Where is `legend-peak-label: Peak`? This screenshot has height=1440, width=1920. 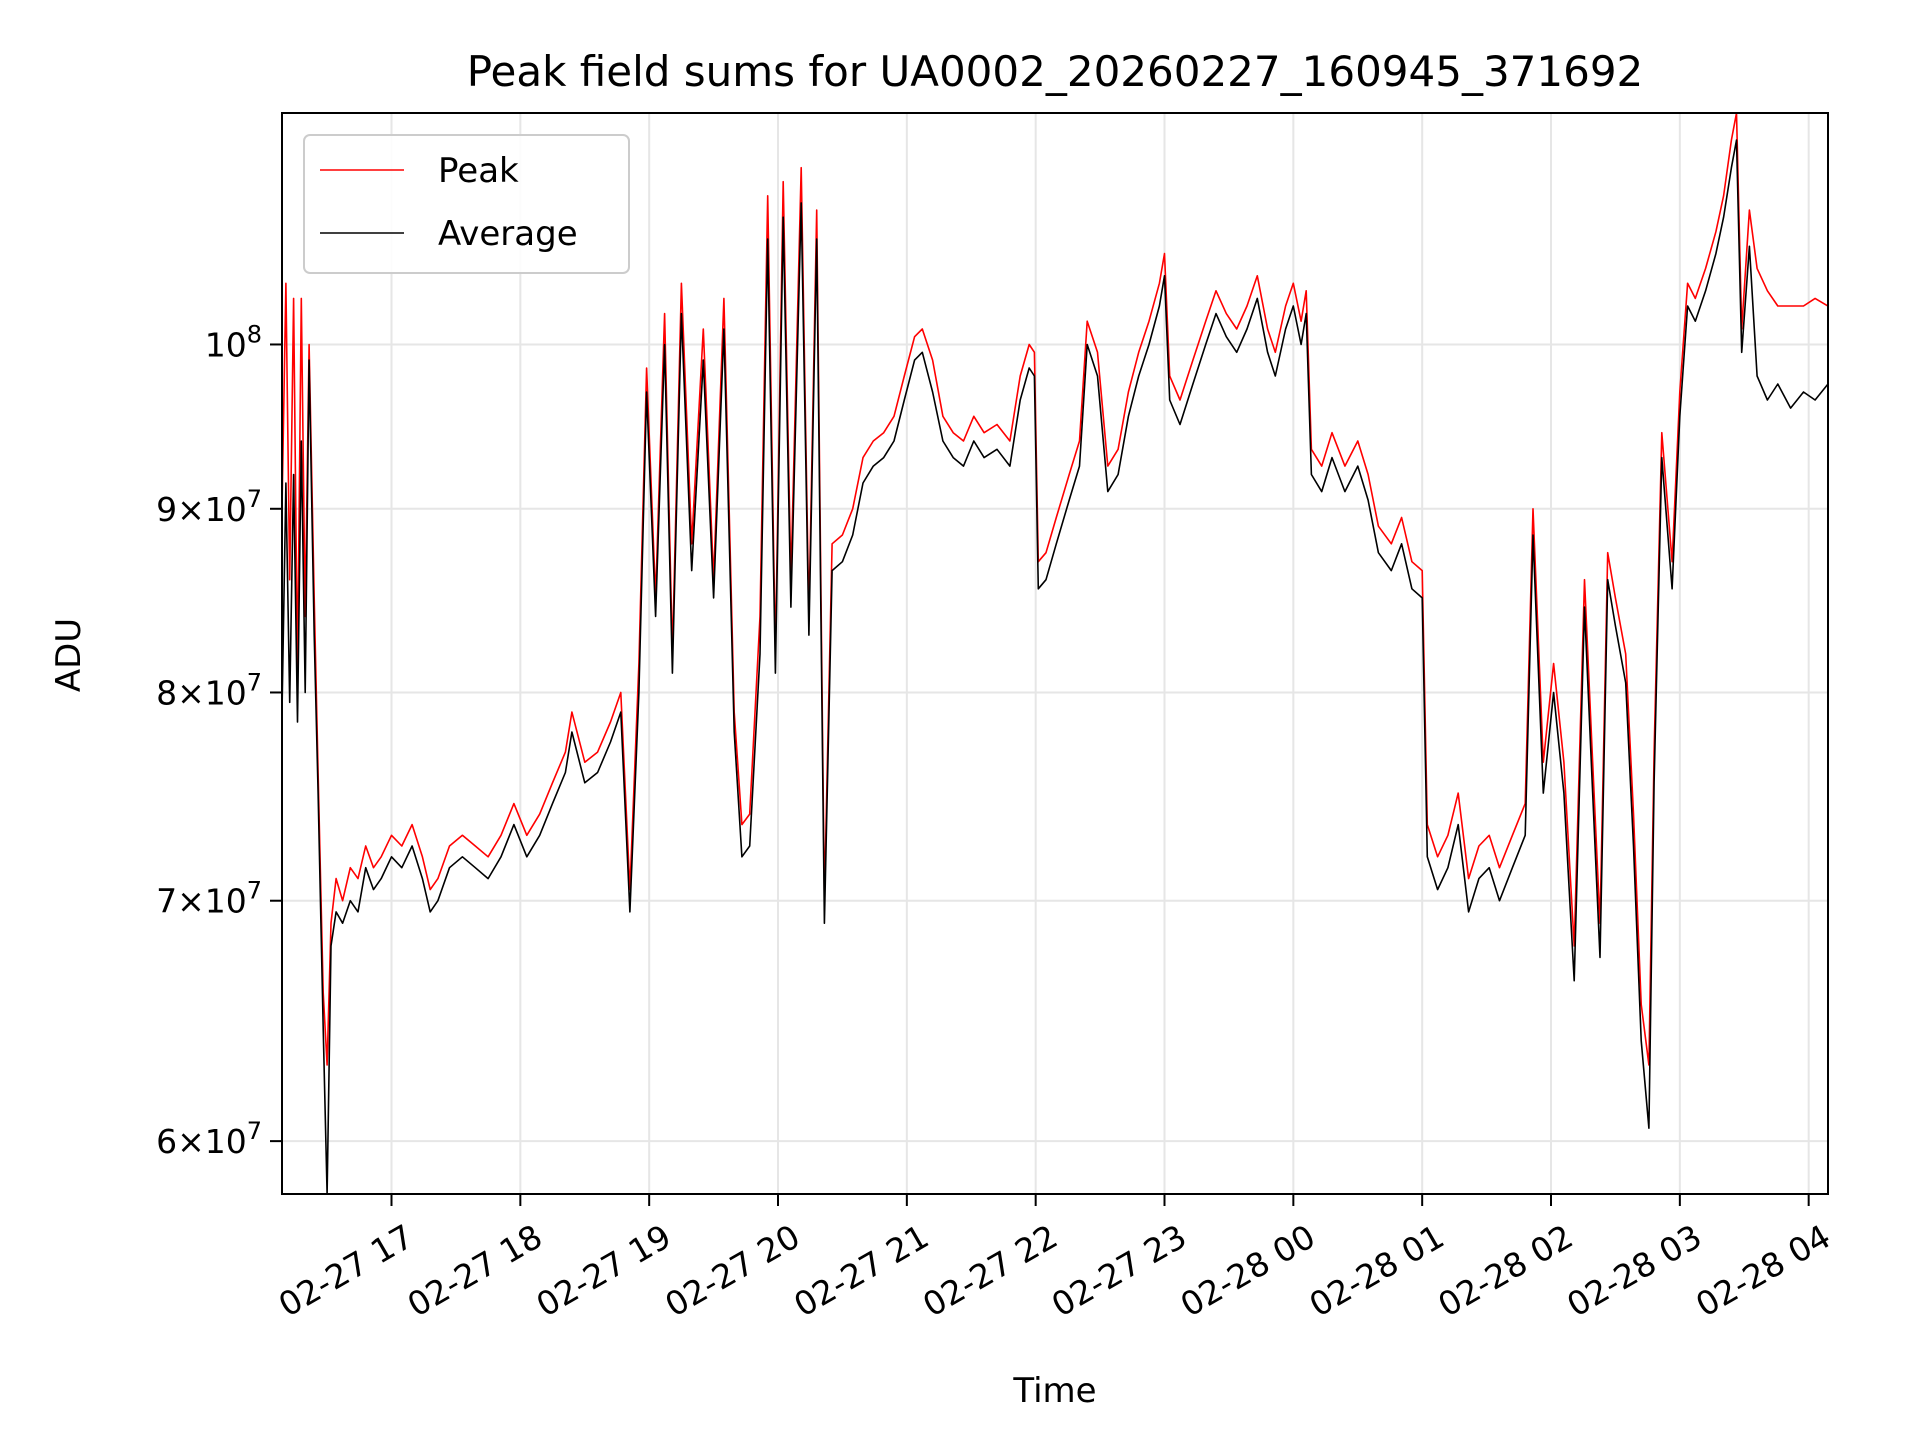 legend-peak-label: Peak is located at coordinates (478, 171).